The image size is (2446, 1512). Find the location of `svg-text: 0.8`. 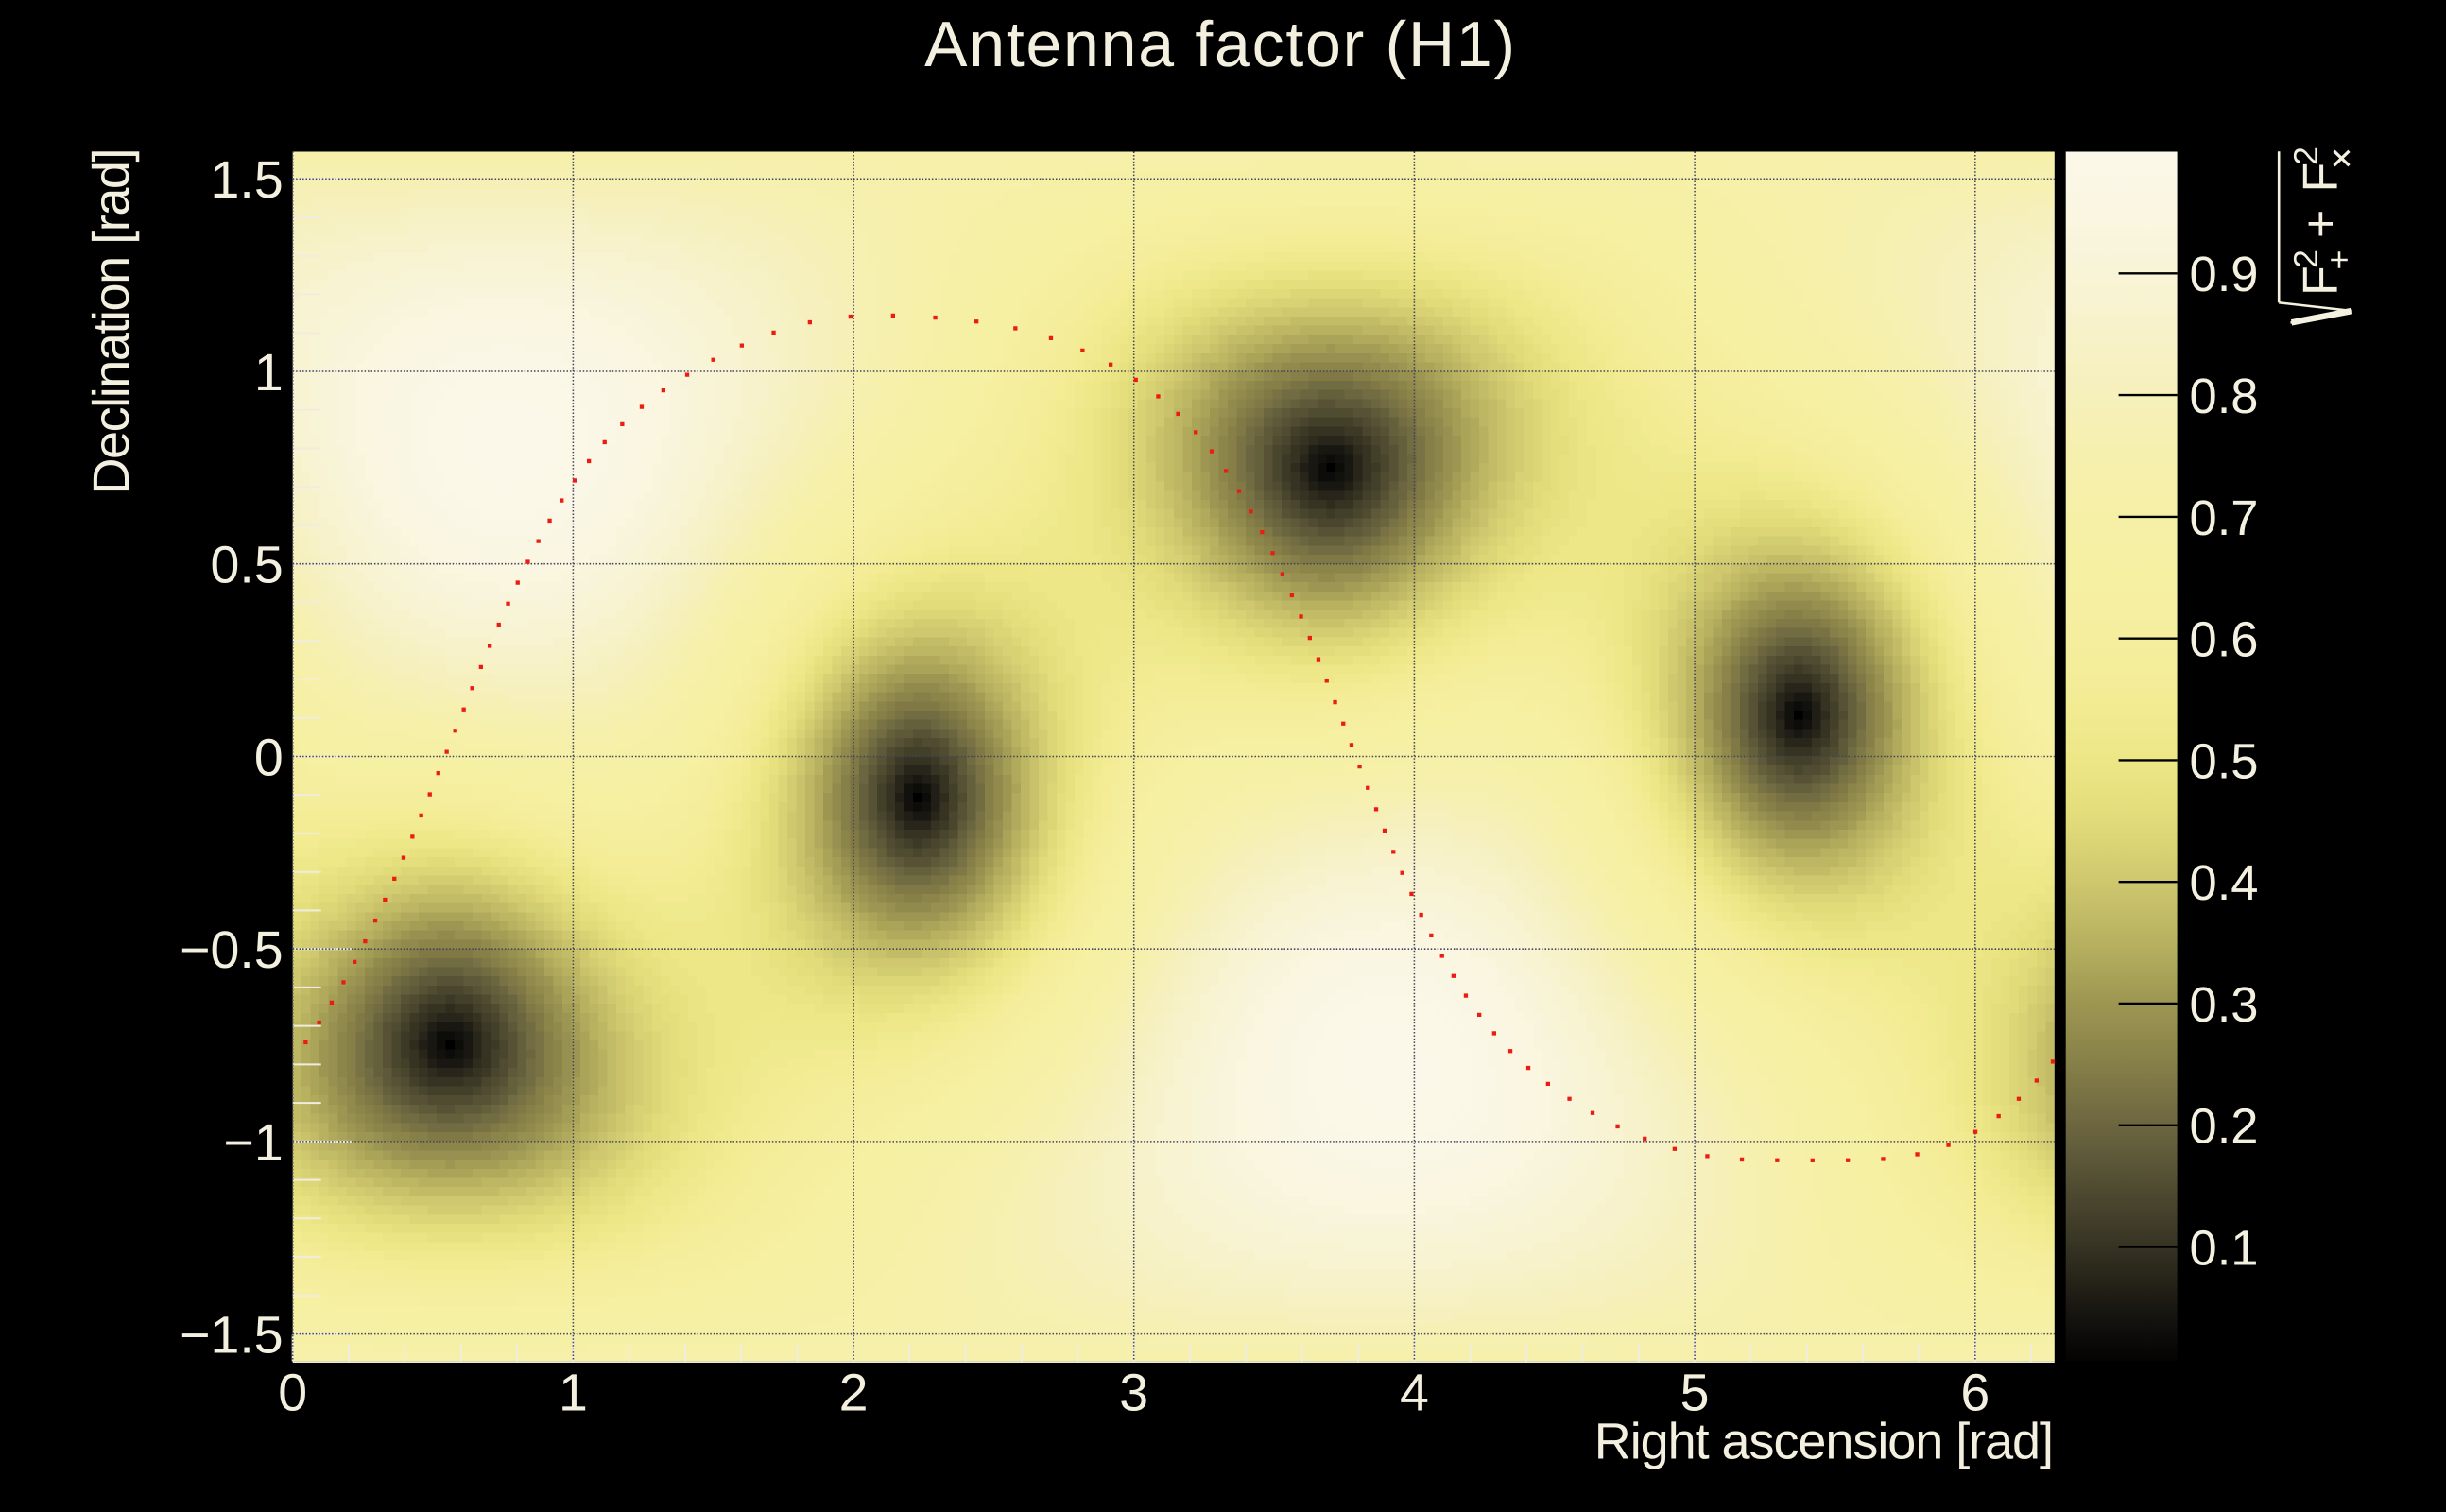

svg-text: 0.8 is located at coordinates (2224, 396).